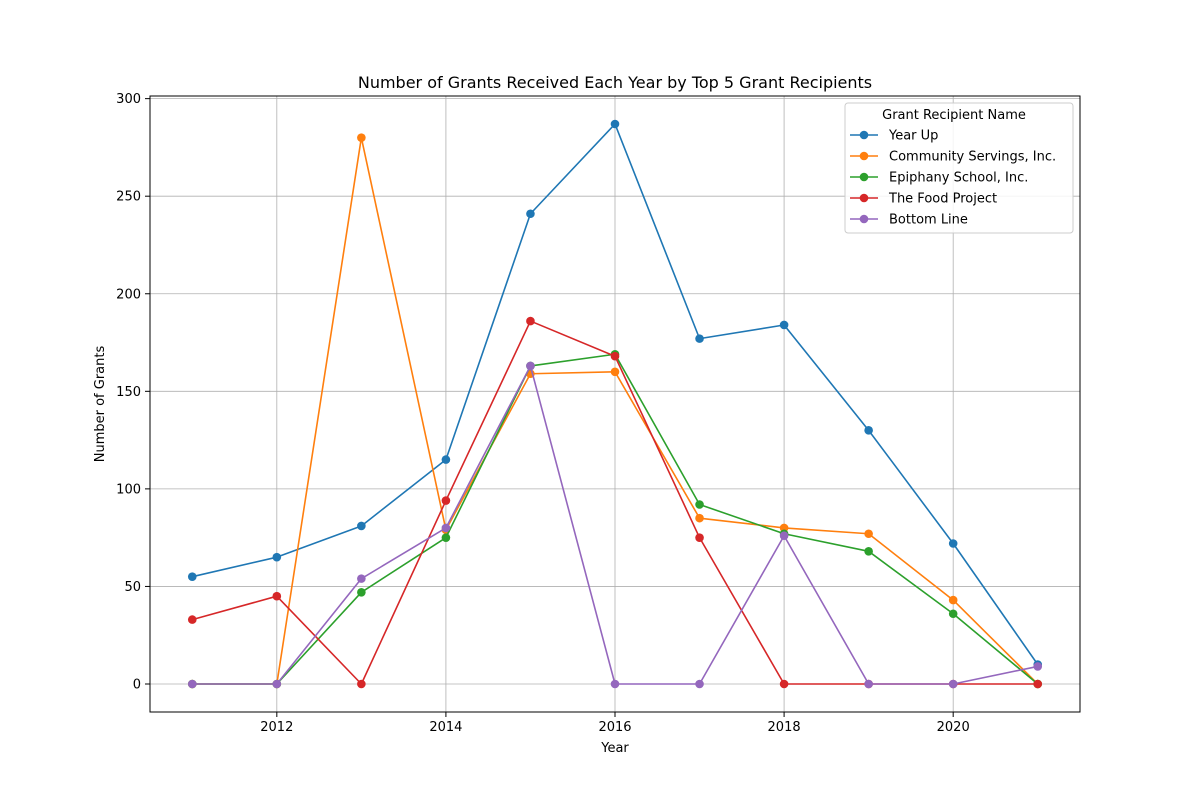 The width and height of the screenshot is (1200, 804). Describe the element at coordinates (100, 404) in the screenshot. I see `y-axis-label: Number of Grants` at that location.